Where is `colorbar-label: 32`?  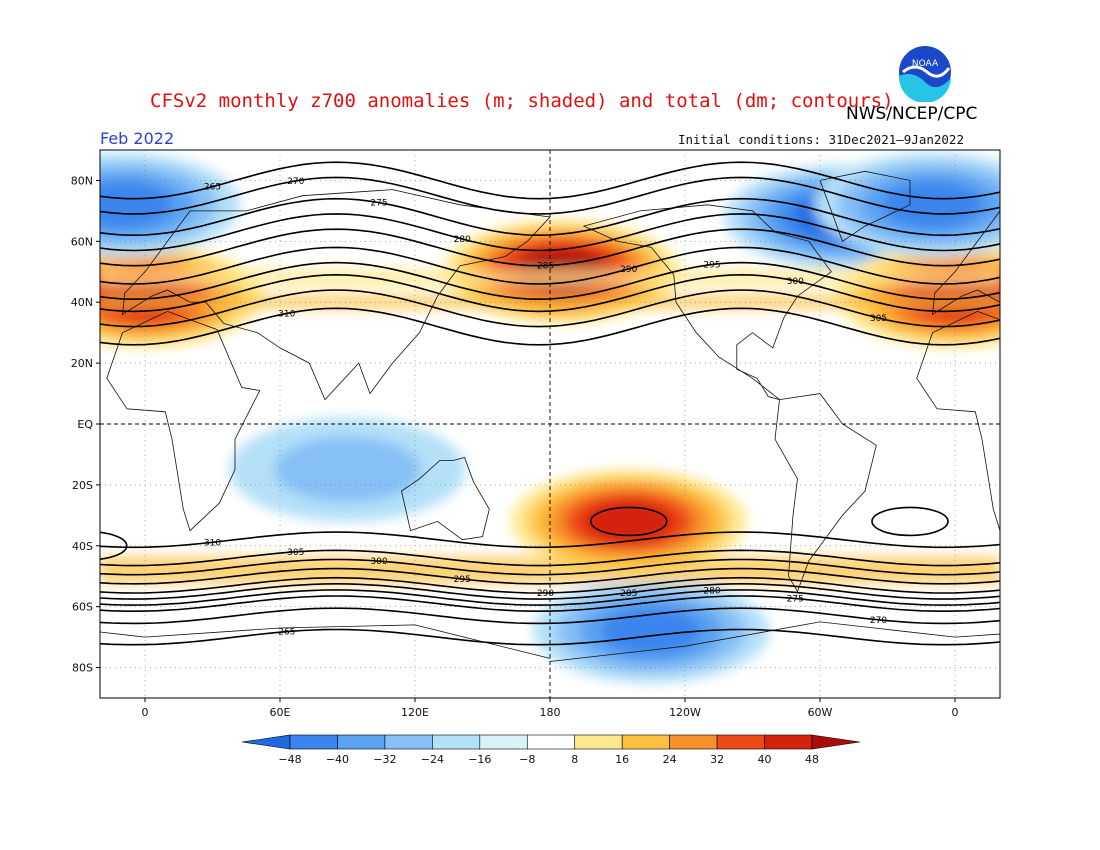 colorbar-label: 32 is located at coordinates (717, 759).